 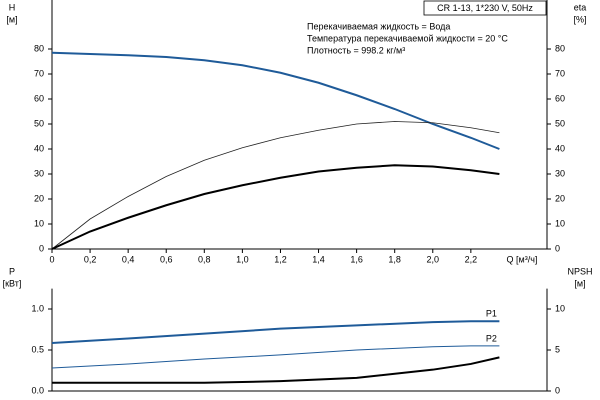 What do you see at coordinates (12, 283) in the screenshot?
I see `y-axis-unit: [кВт]` at bounding box center [12, 283].